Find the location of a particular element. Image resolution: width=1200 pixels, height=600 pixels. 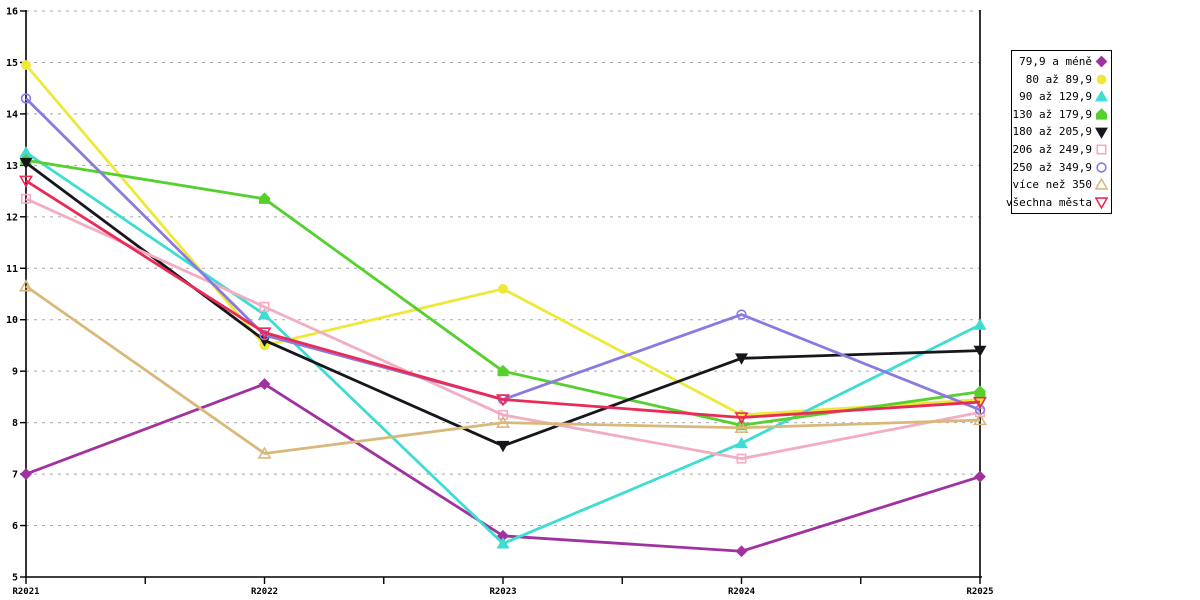

pentagon-legend-icon is located at coordinates (1101, 114).